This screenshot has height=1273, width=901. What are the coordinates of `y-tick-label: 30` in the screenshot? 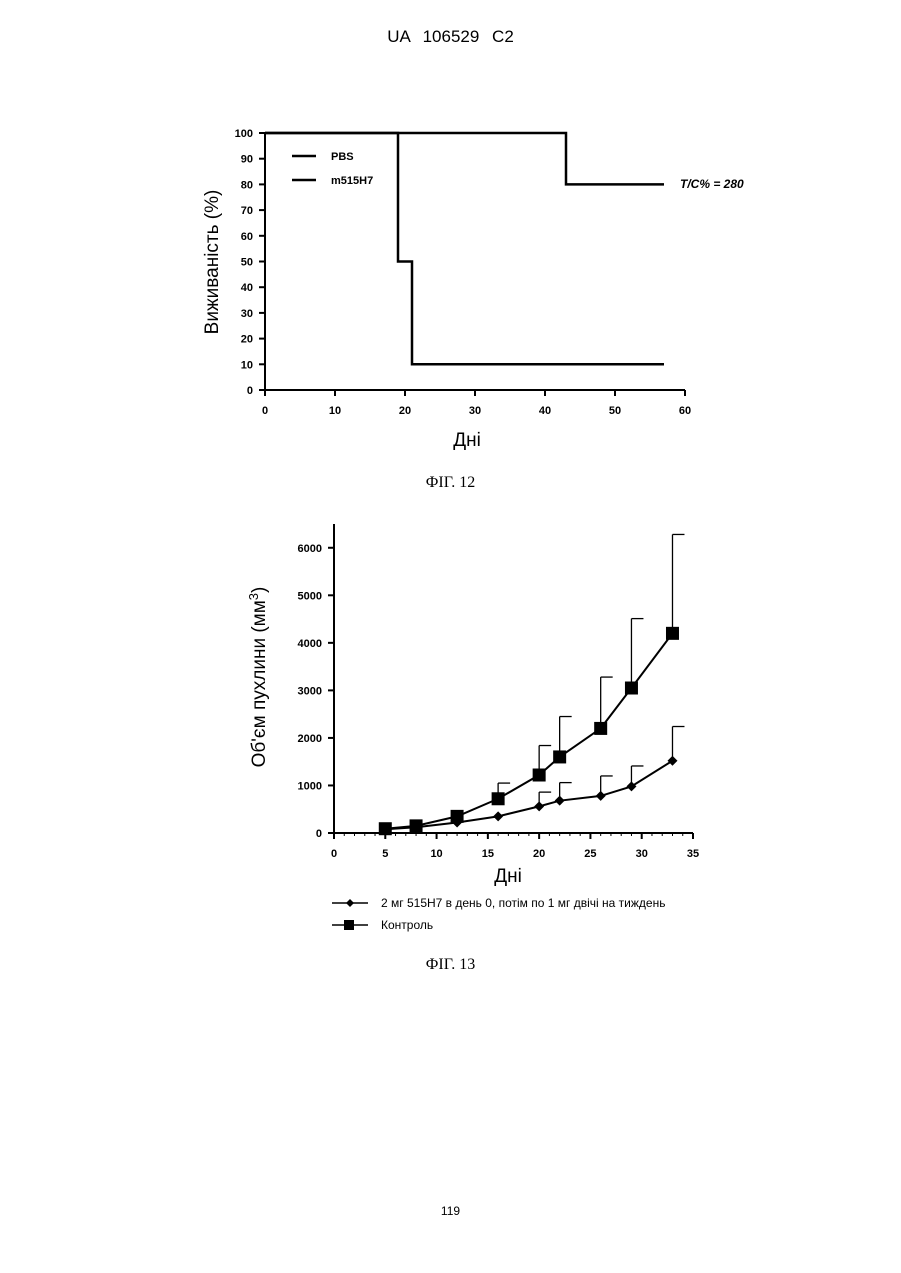 It's located at (247, 314).